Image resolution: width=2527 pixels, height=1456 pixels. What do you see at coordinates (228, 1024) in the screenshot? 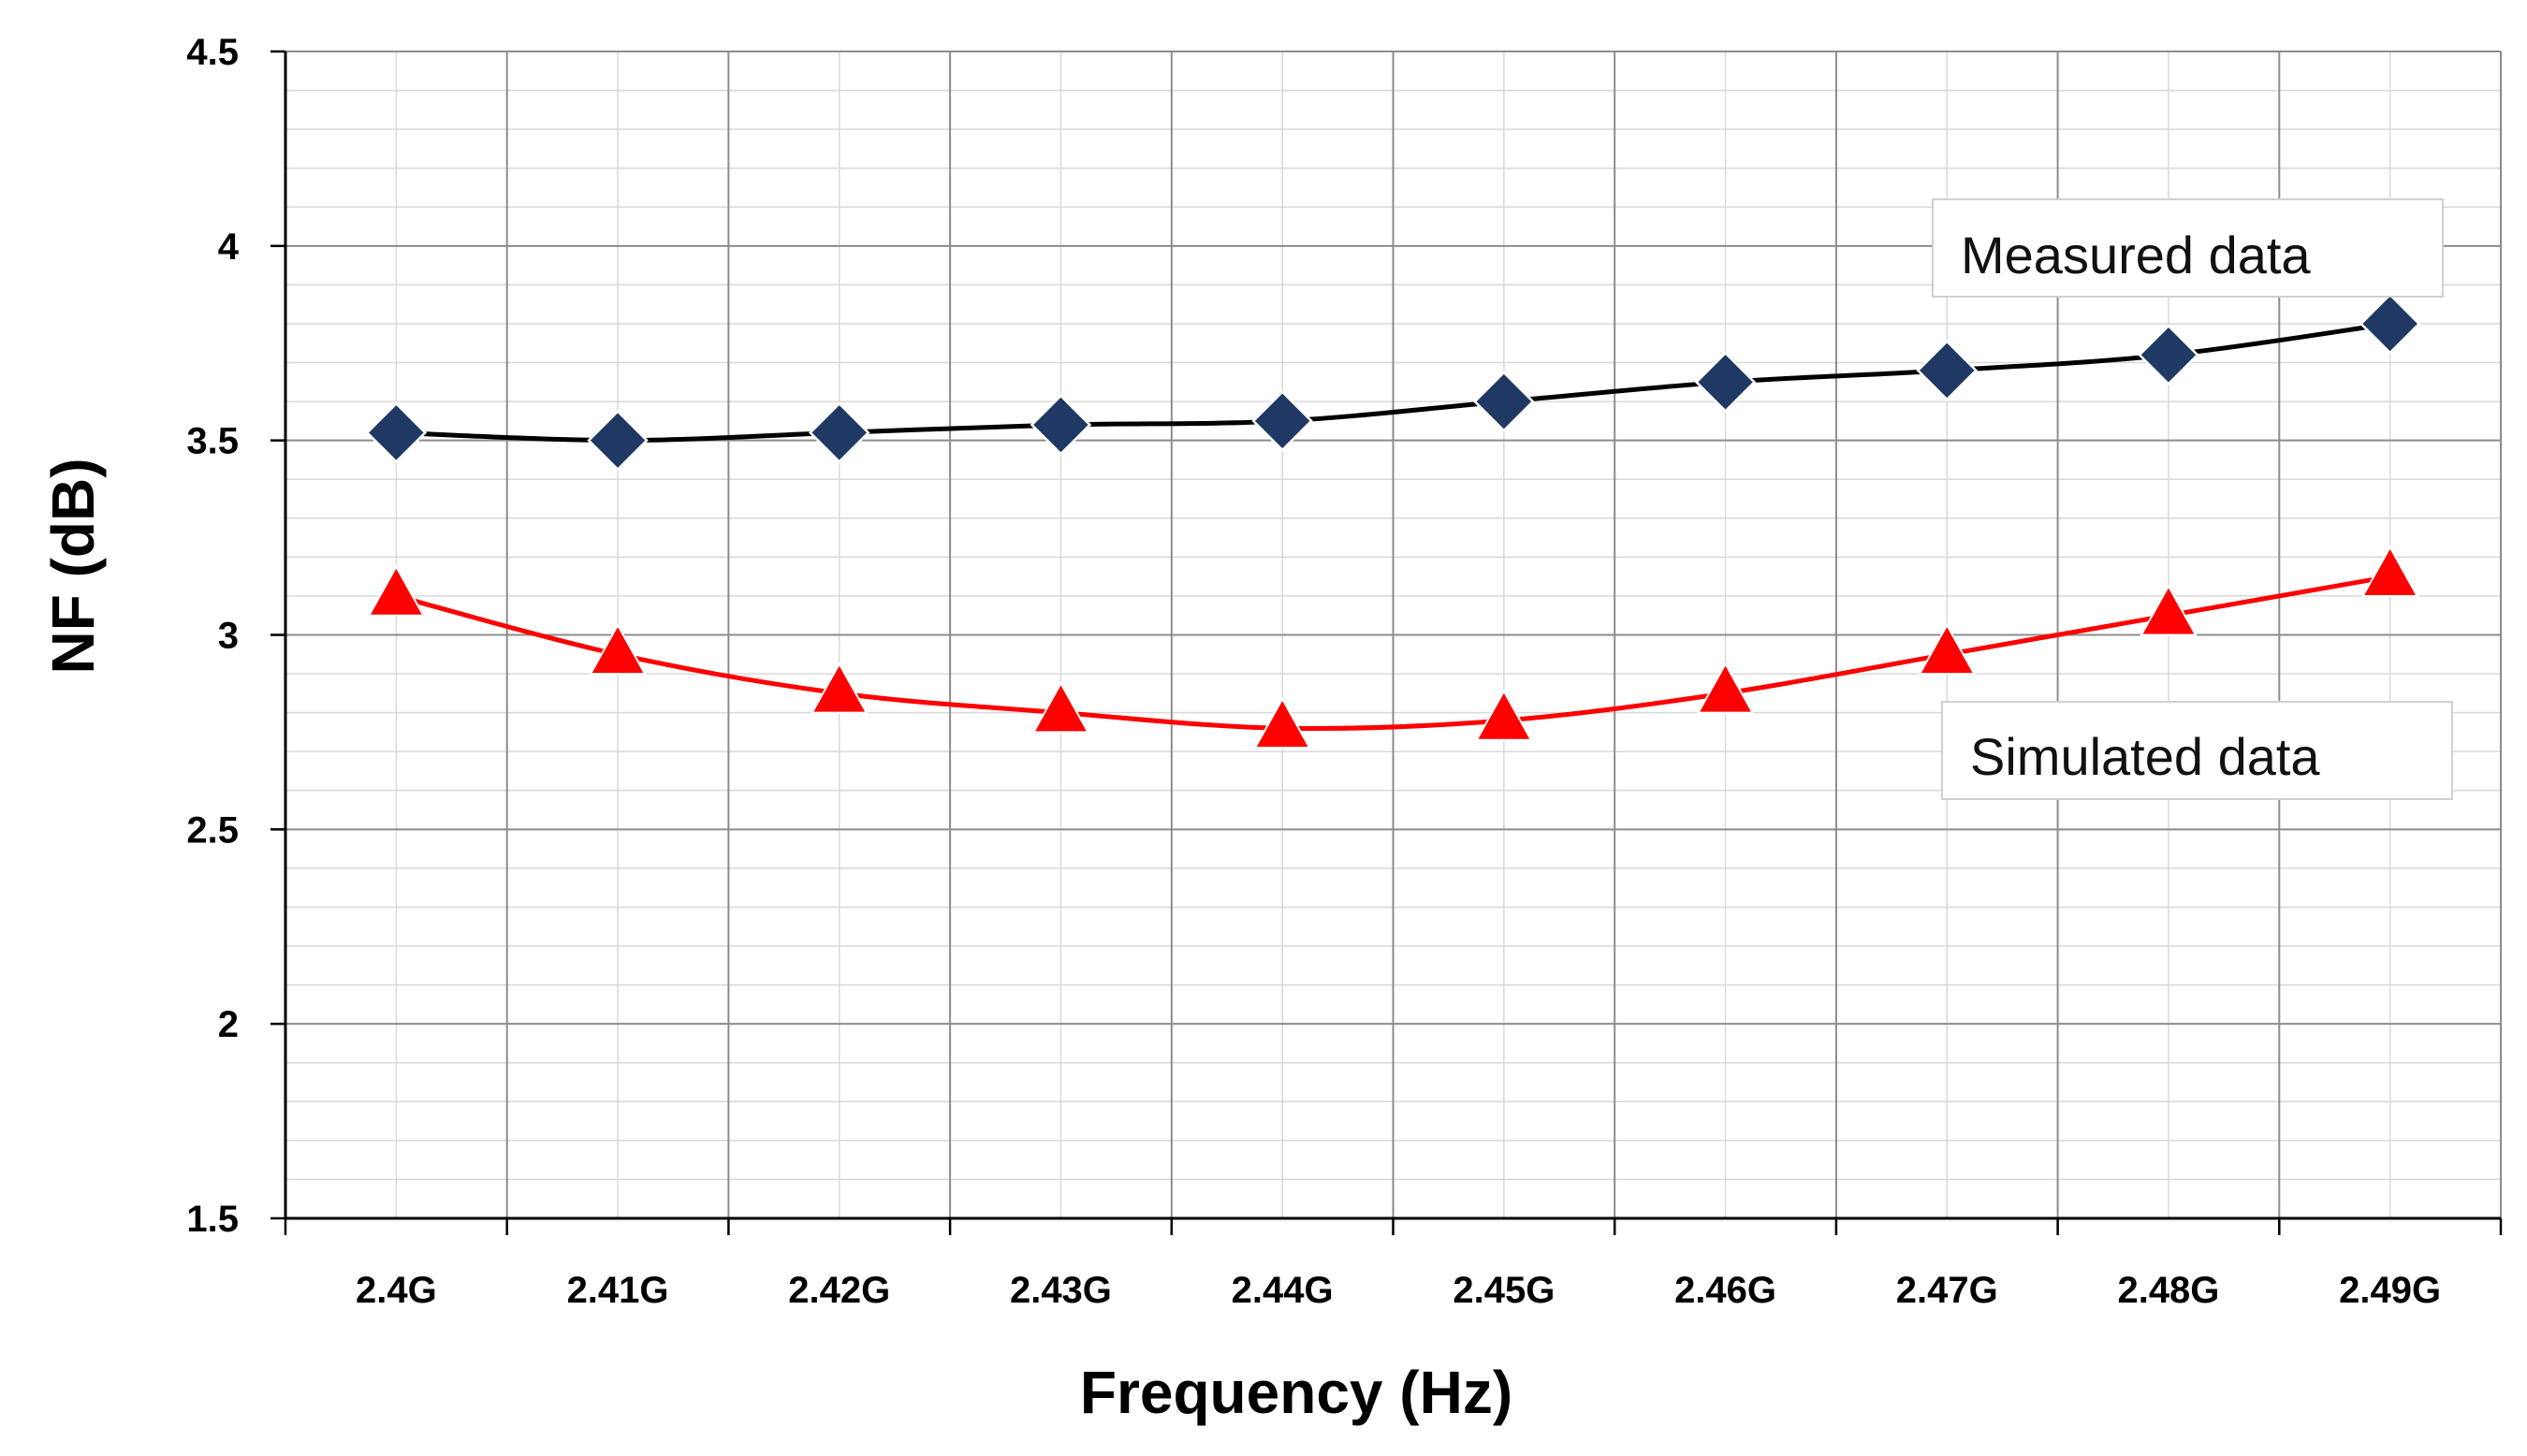
I see `y-tick-label: 2` at bounding box center [228, 1024].